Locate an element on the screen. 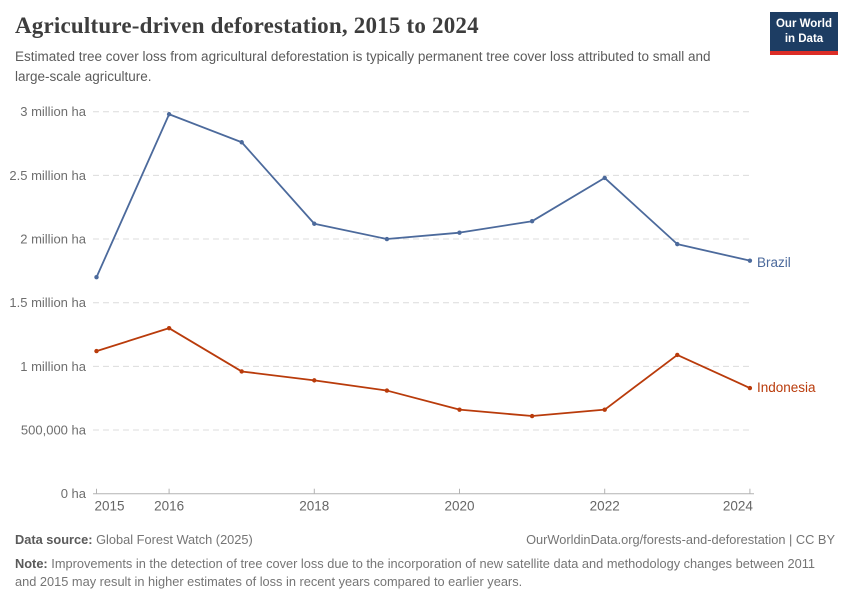 The image size is (850, 600). indonesia-line is located at coordinates (423, 372).